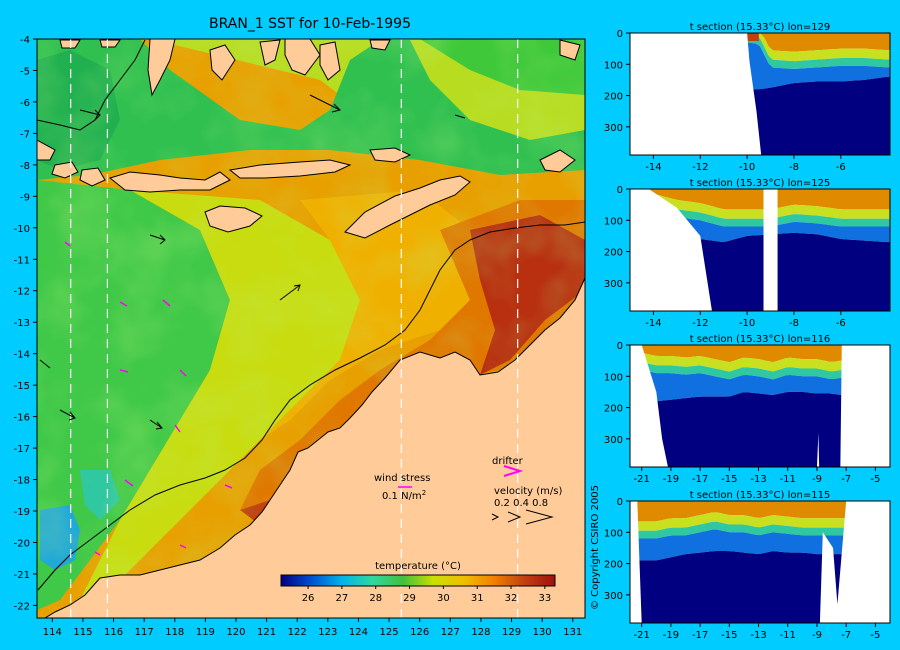 Image resolution: width=900 pixels, height=650 pixels. I want to click on map-y-tick-label: -17, so click(22, 449).